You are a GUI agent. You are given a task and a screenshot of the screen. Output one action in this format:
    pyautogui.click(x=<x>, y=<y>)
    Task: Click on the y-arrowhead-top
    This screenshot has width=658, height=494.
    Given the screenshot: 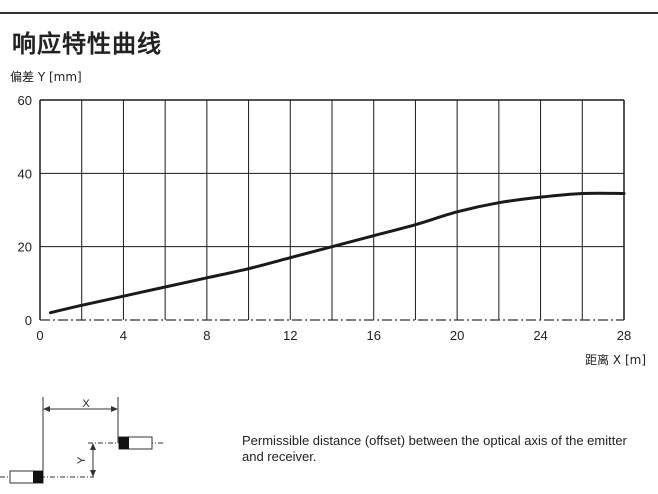 What is the action you would take?
    pyautogui.click(x=93, y=446)
    